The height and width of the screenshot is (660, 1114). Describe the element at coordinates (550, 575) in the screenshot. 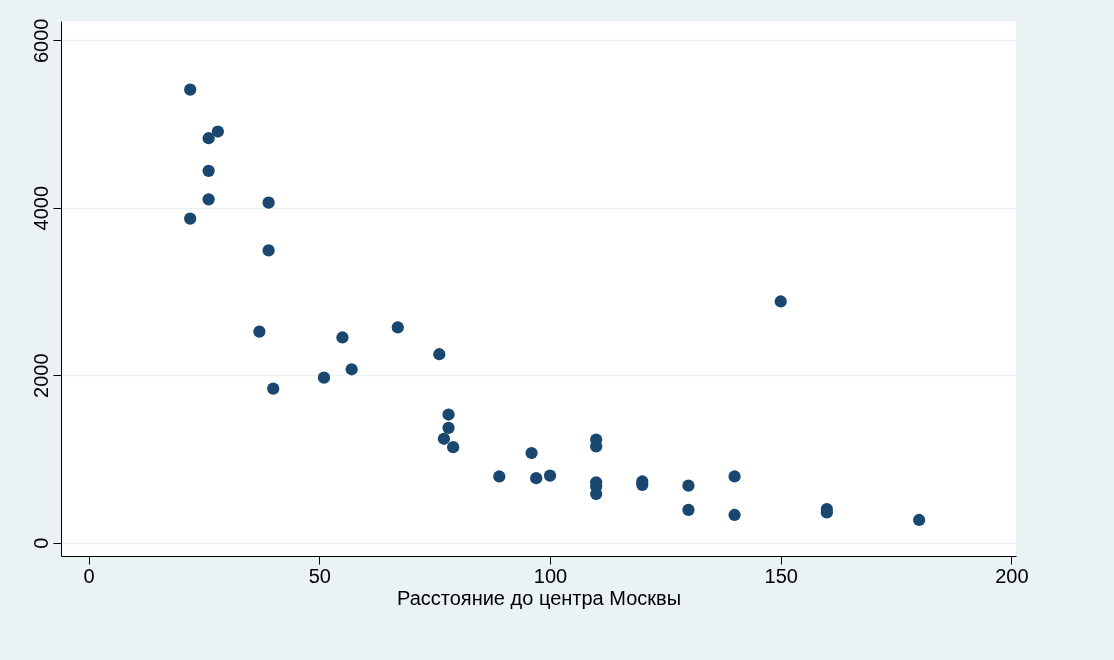

I see `x-tick-label: 100` at that location.